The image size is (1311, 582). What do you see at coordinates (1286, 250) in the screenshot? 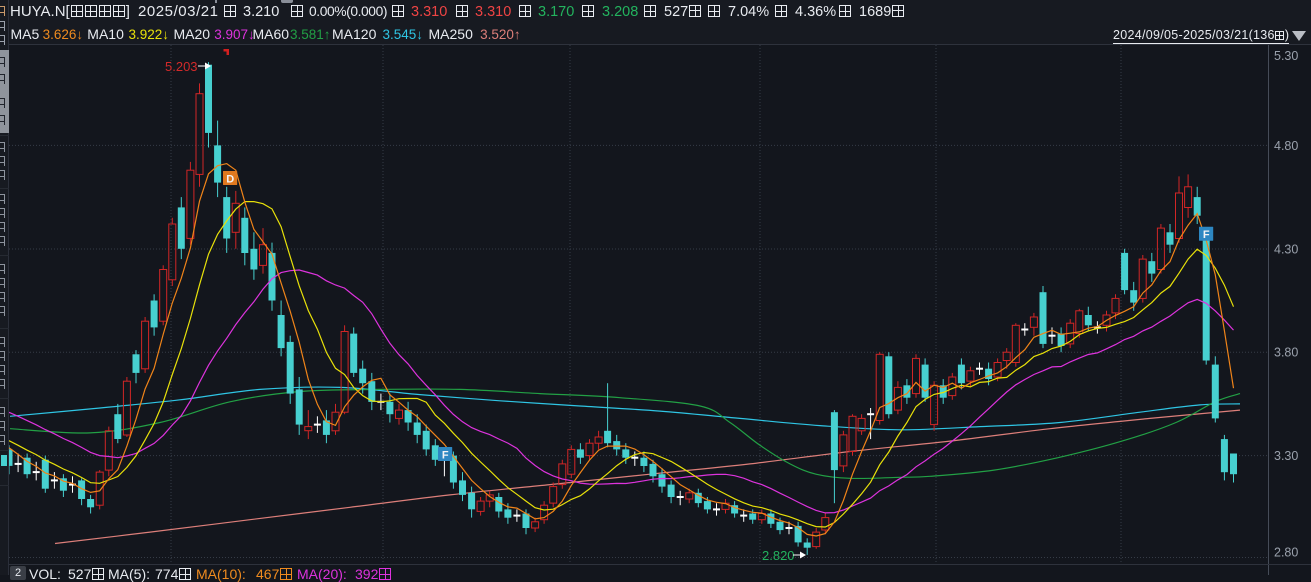
I see `svg-text: 4.30` at bounding box center [1286, 250].